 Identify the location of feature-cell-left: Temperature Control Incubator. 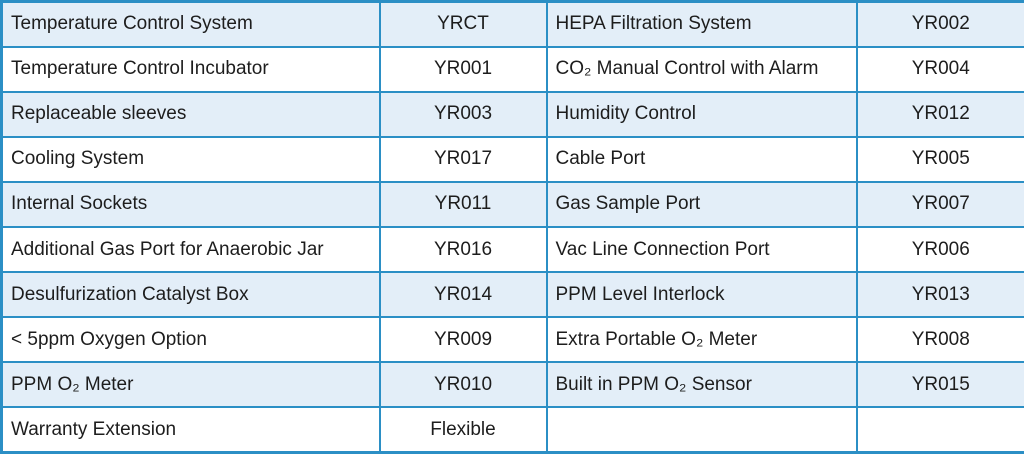
(190, 69).